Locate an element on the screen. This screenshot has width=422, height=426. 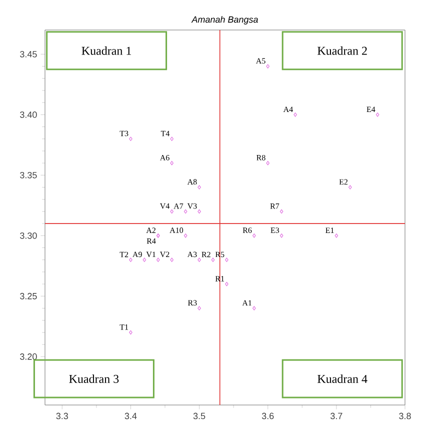
y-tick-label: 3.30 is located at coordinates (28, 235).